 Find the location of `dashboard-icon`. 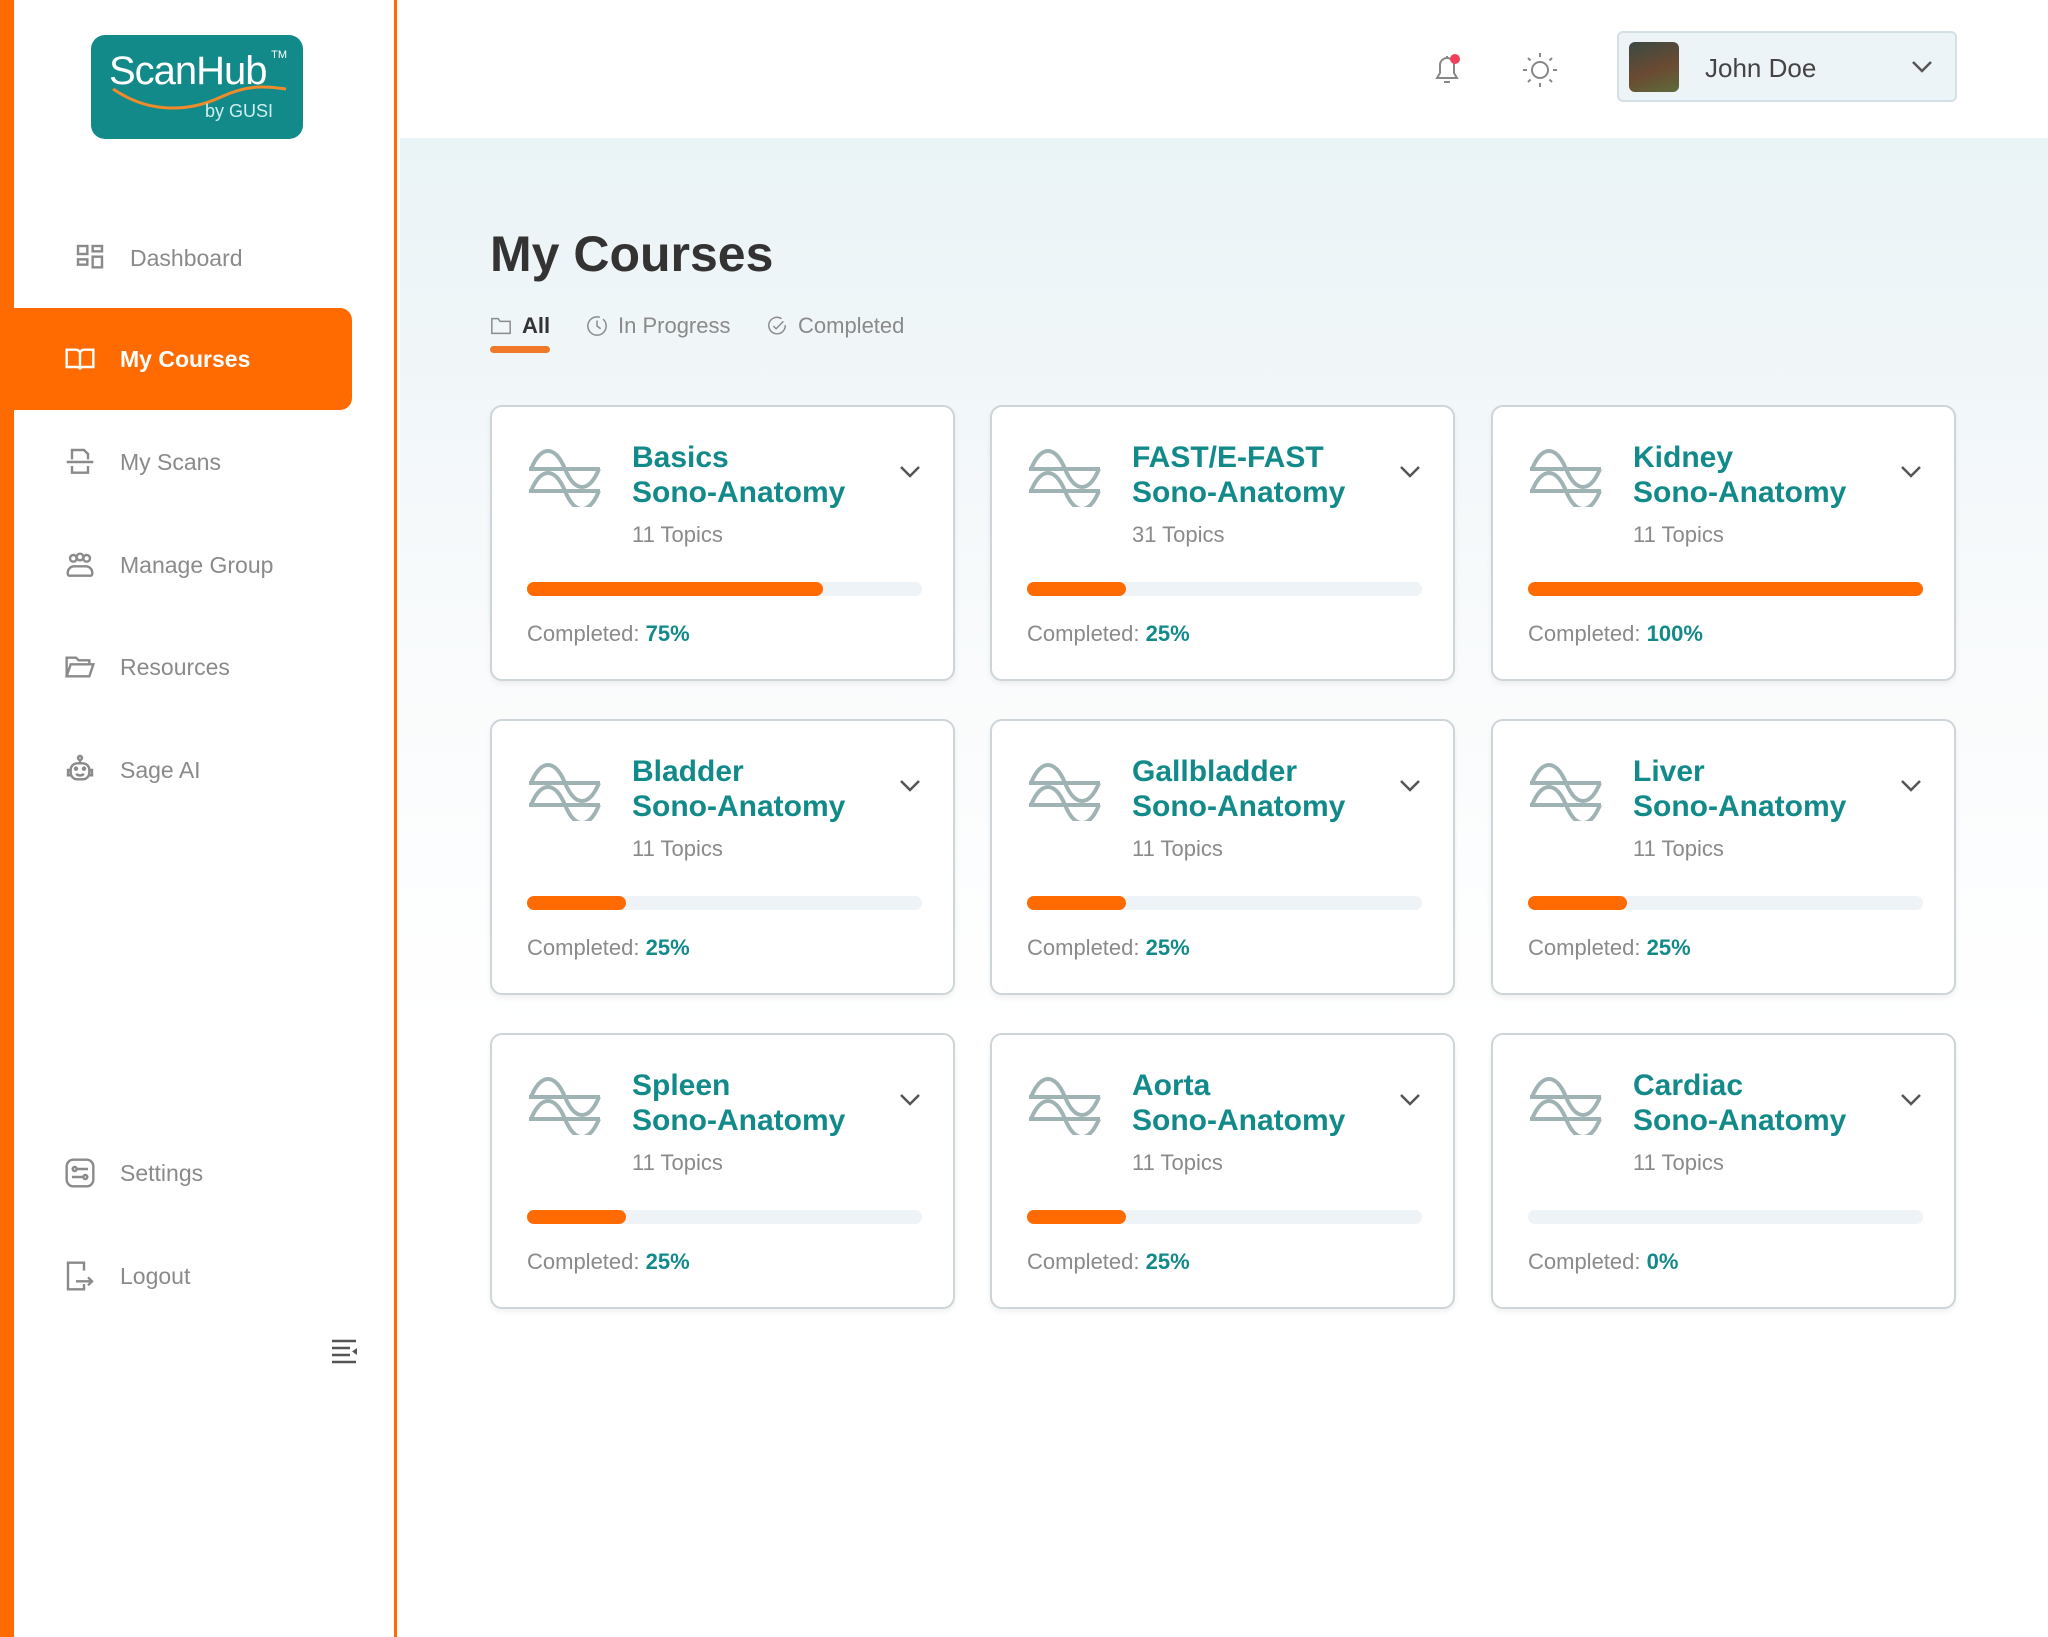

dashboard-icon is located at coordinates (90, 256).